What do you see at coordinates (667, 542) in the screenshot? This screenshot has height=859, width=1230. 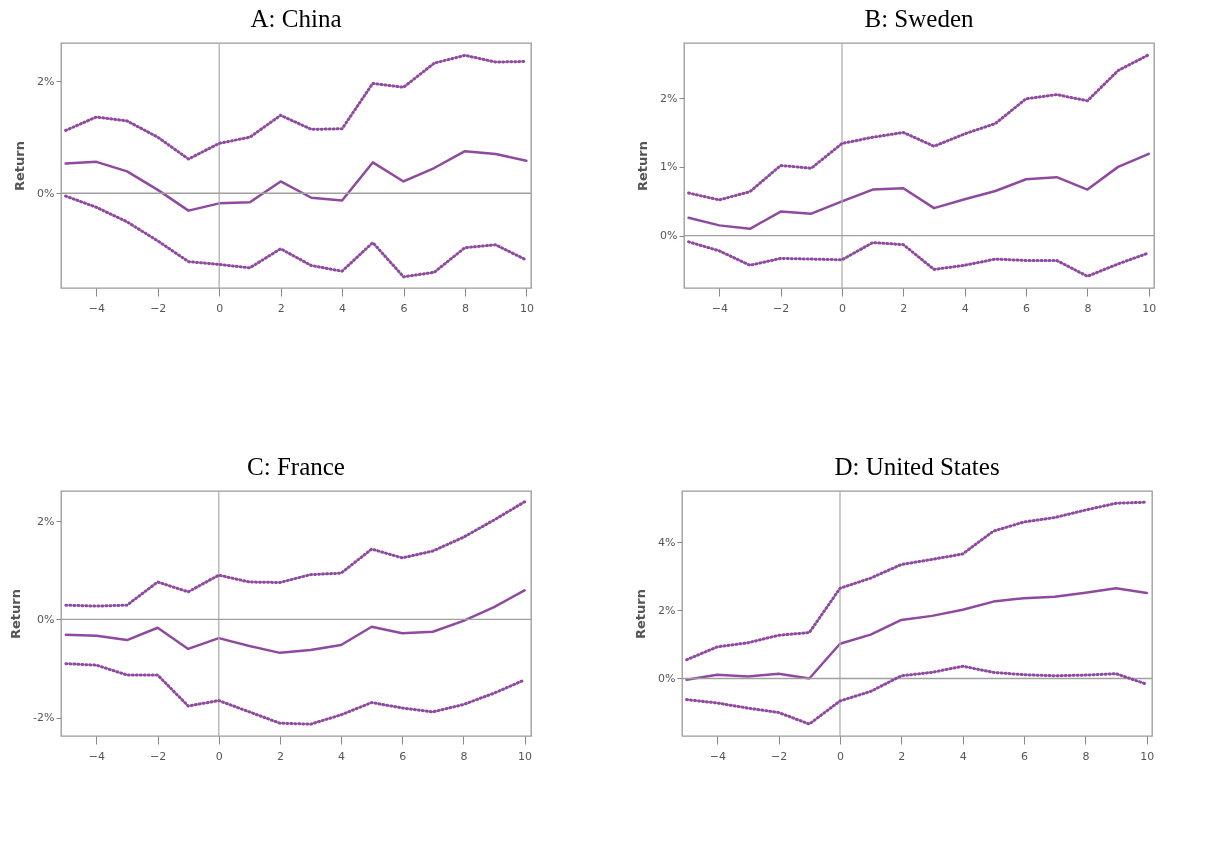 I see `y-tick-label: 4%` at bounding box center [667, 542].